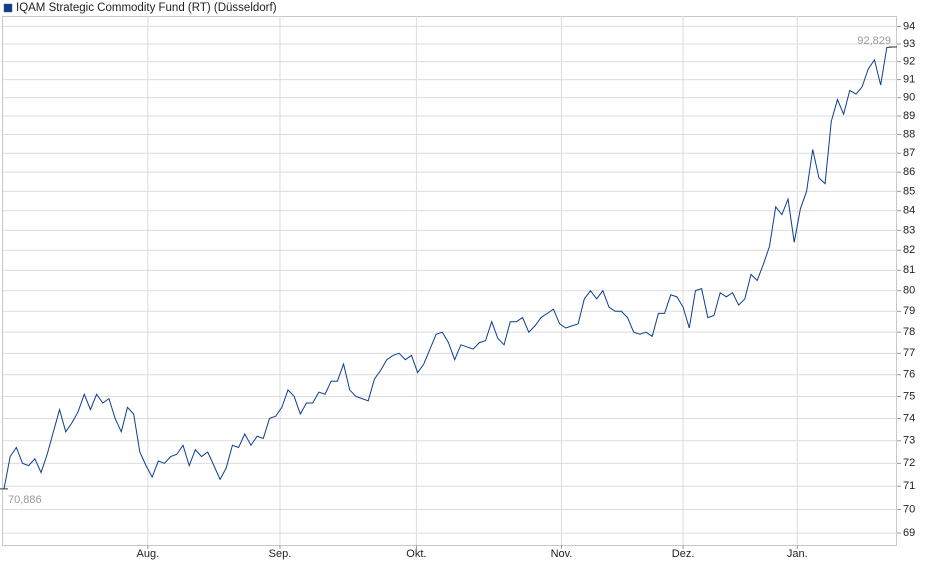  I want to click on y-tick-label: 87, so click(909, 153).